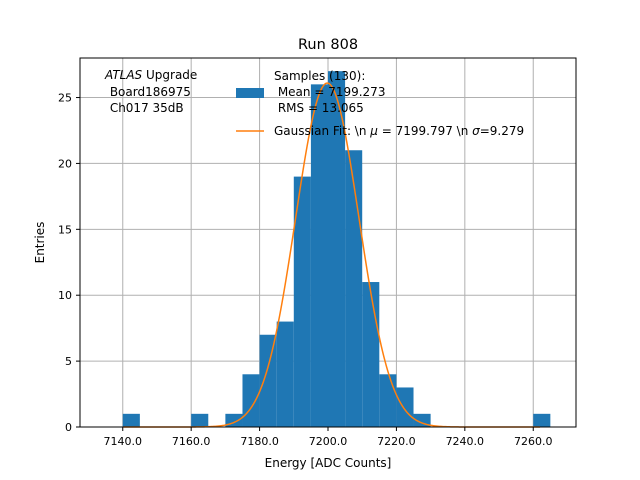 The image size is (640, 480). I want to click on y-tick-label: 15, so click(65, 229).